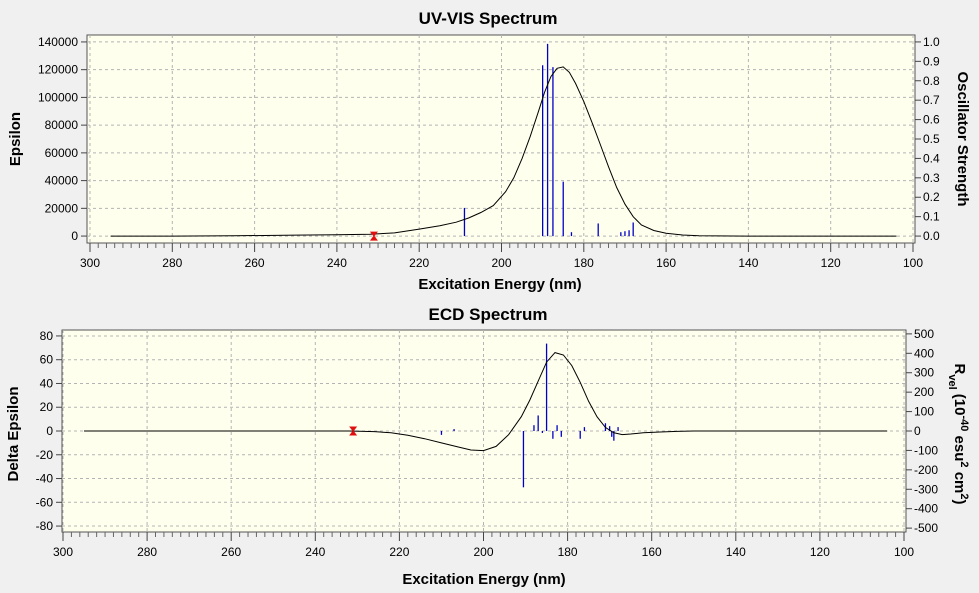  I want to click on ecd-y2-label-part: ), so click(959, 502).